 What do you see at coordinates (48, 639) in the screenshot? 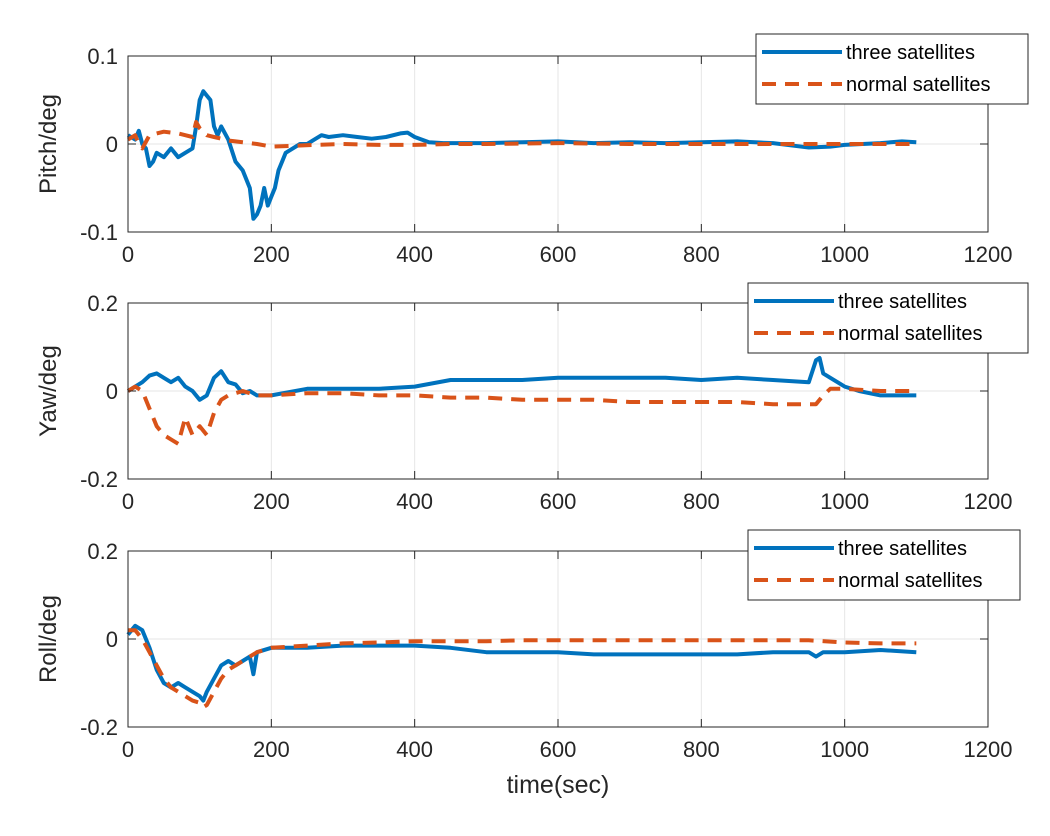
I see `y-axis-label: Roll/deg` at bounding box center [48, 639].